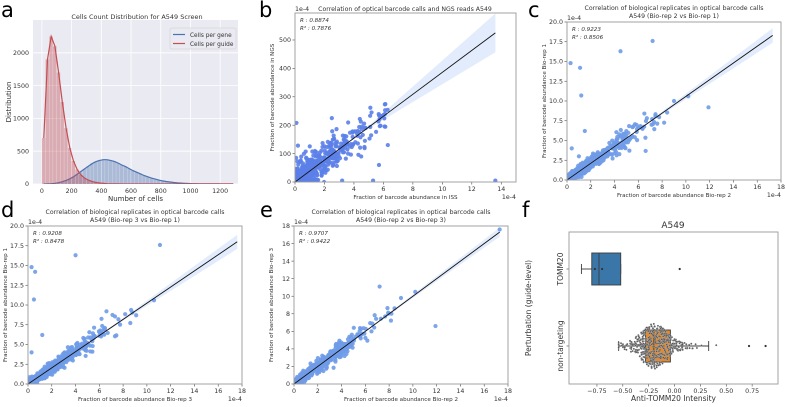 The height and width of the screenshot is (407, 786). I want to click on x-axis-label: Number of cells, so click(135, 199).